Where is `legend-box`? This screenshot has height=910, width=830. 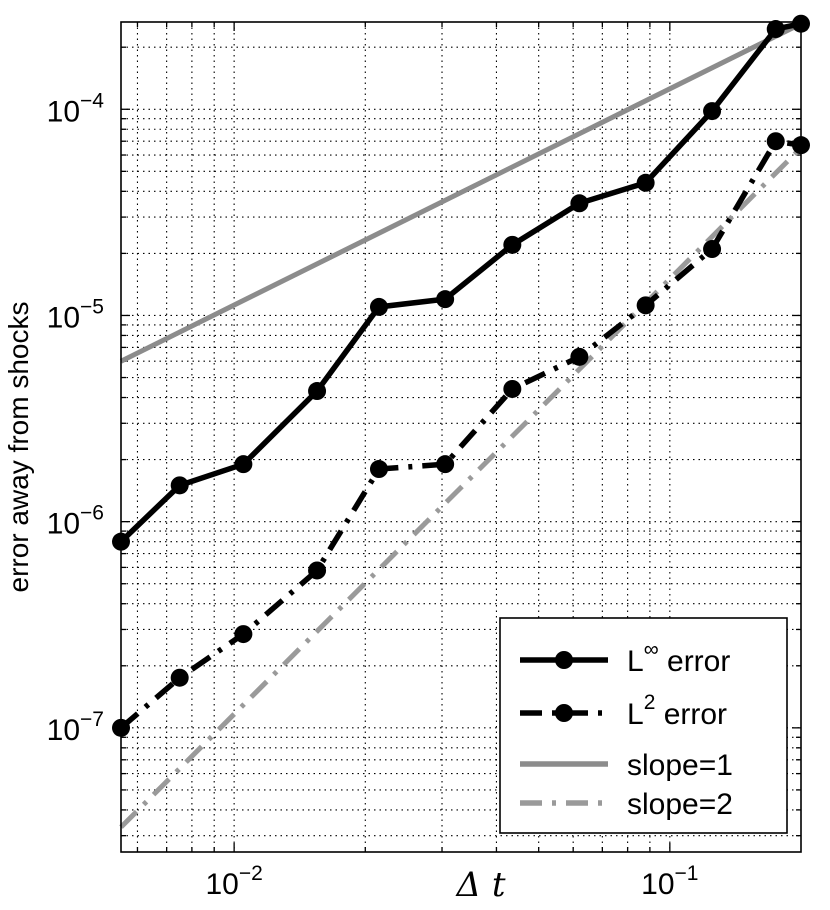
legend-box is located at coordinates (643, 725).